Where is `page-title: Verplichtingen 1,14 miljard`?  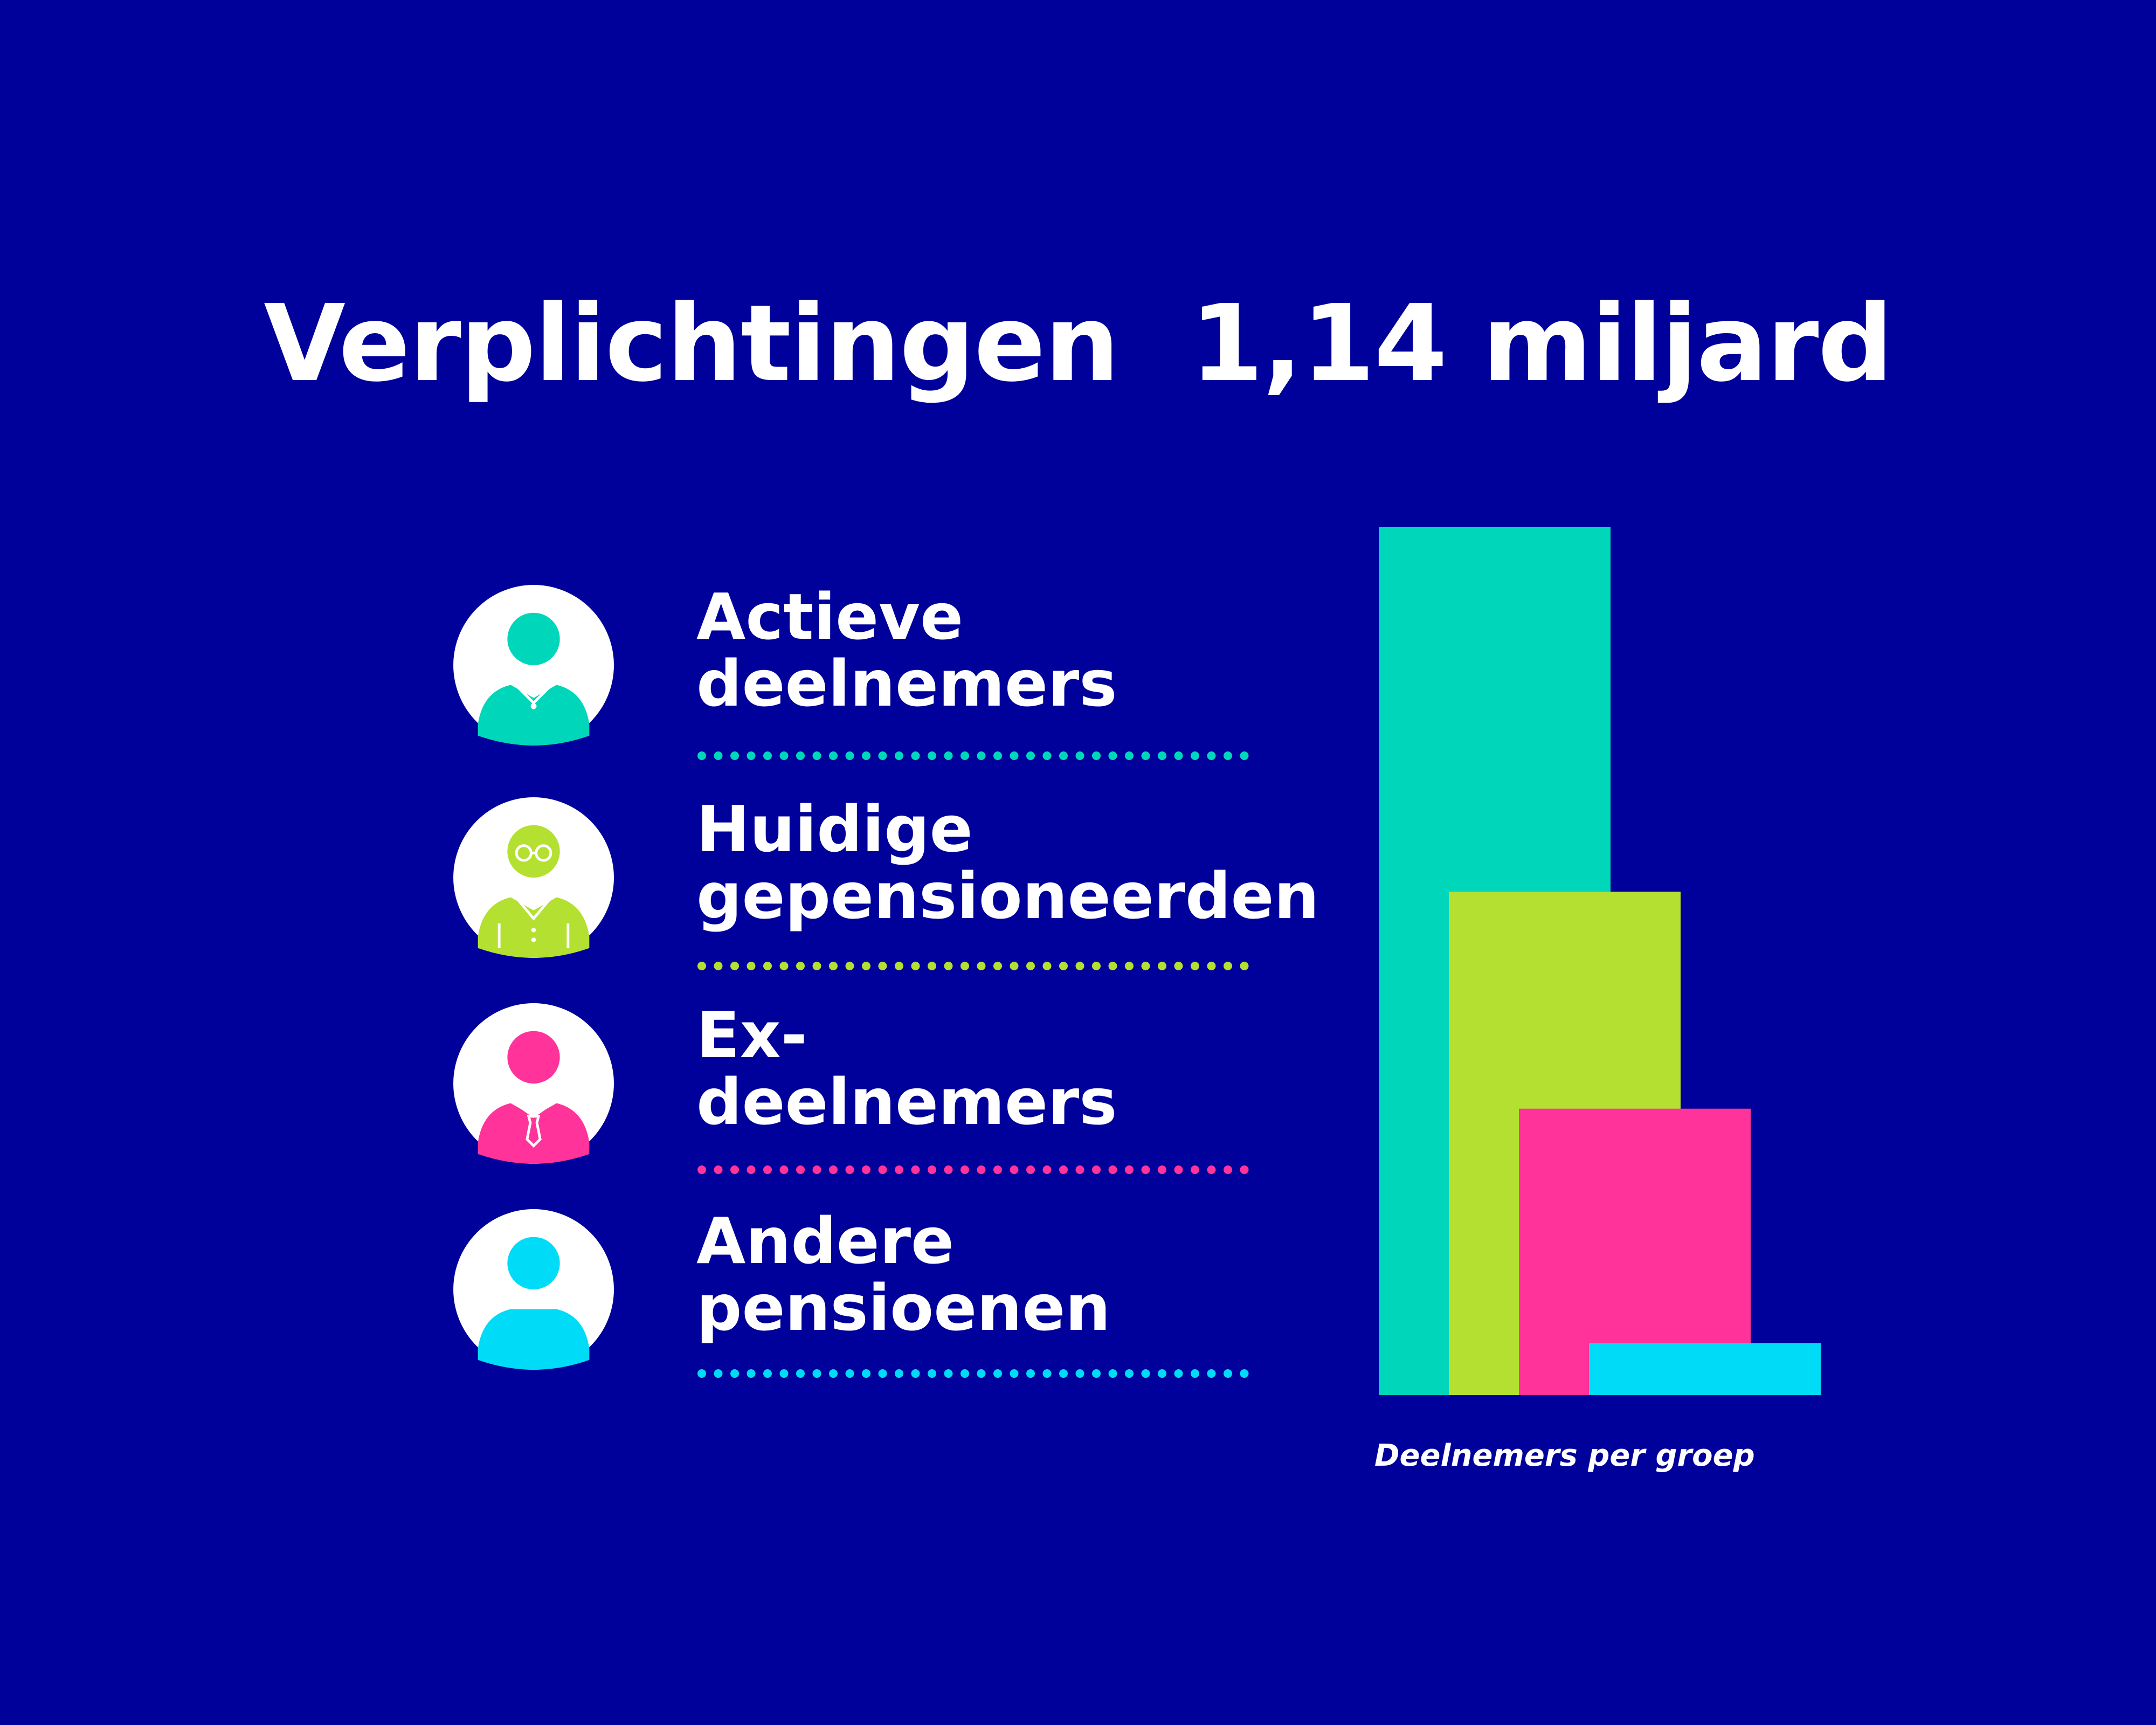
page-title: Verplichtingen 1,14 miljard is located at coordinates (1078, 343).